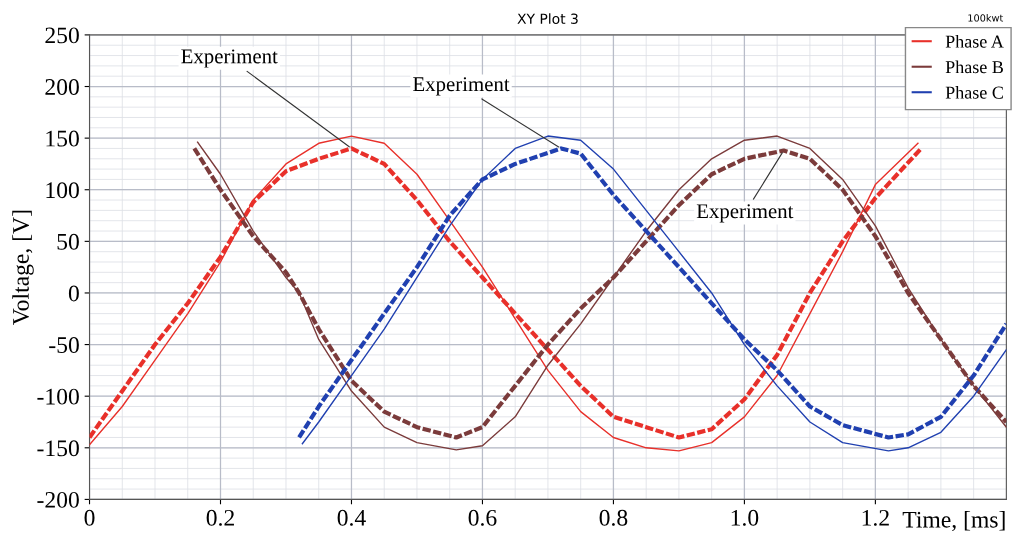 Image resolution: width=1029 pixels, height=537 pixels. I want to click on x-tick-label: 1.2, so click(875, 517).